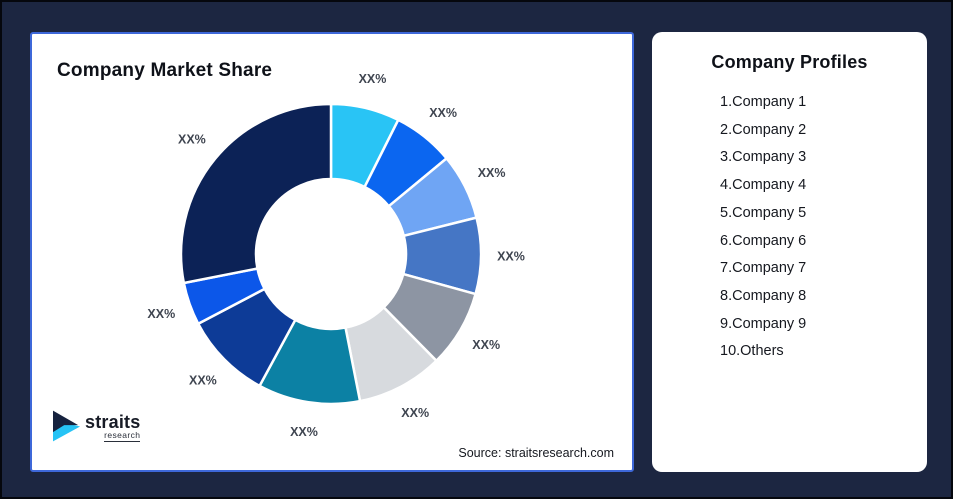 This screenshot has width=953, height=499. What do you see at coordinates (122, 436) in the screenshot?
I see `logo-subtitle: research` at bounding box center [122, 436].